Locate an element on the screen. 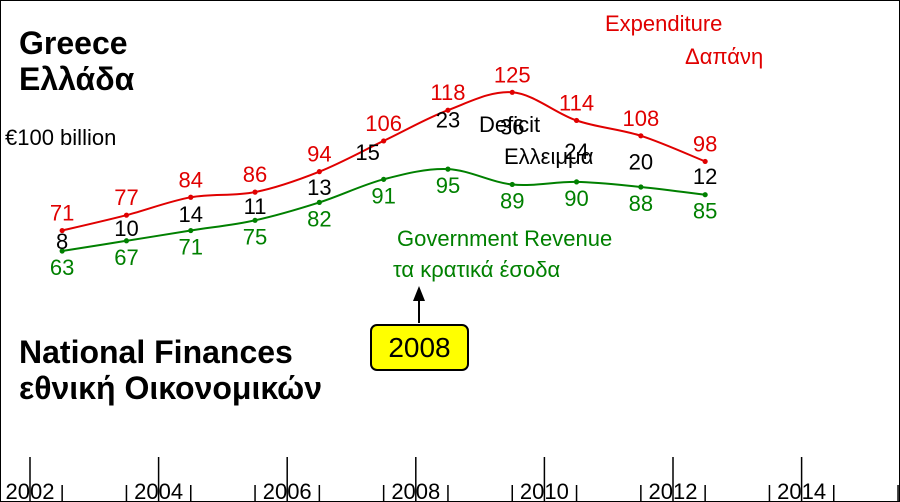 The width and height of the screenshot is (900, 502). chart-title: Greece Ελλάδα is located at coordinates (77, 61).